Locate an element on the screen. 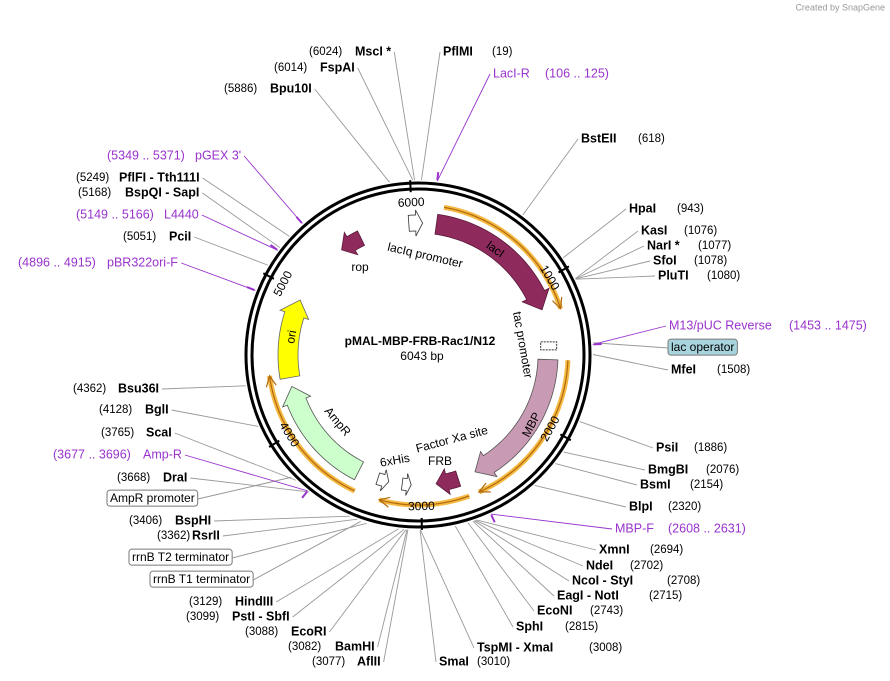  feature-6xhis is located at coordinates (382, 480).